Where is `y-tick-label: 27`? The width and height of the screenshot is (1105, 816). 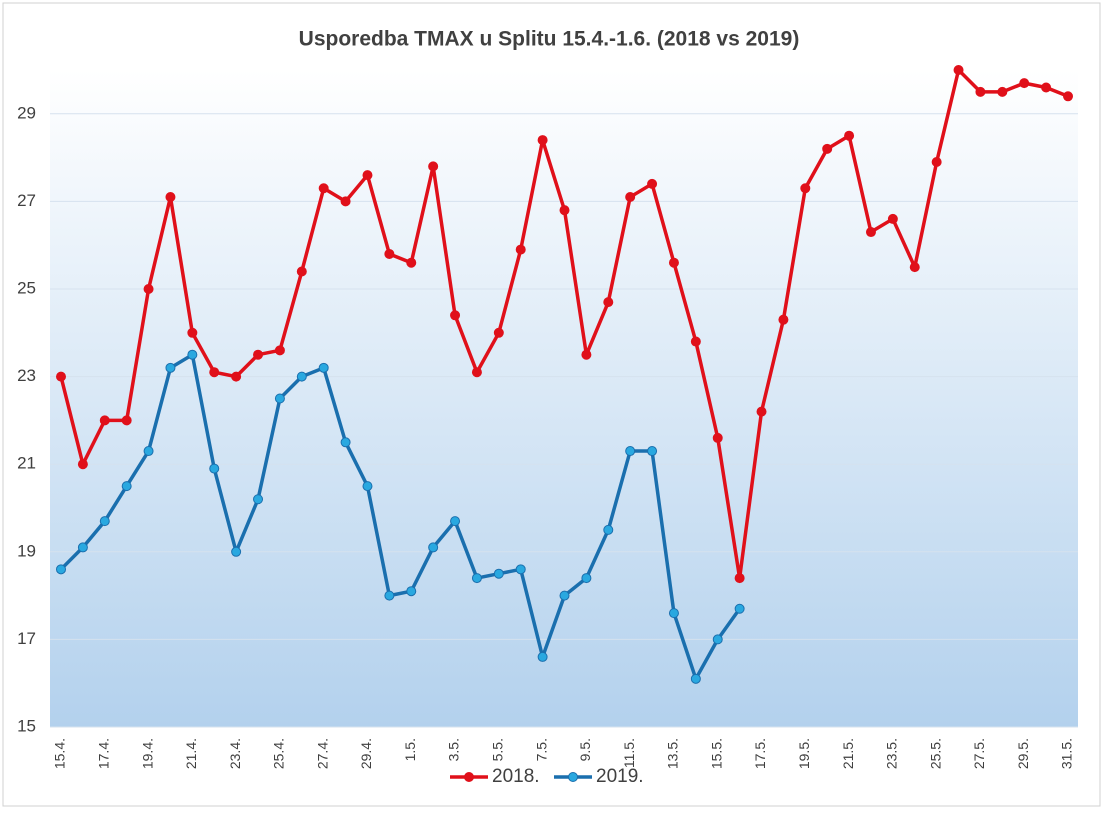 y-tick-label: 27 is located at coordinates (26, 200).